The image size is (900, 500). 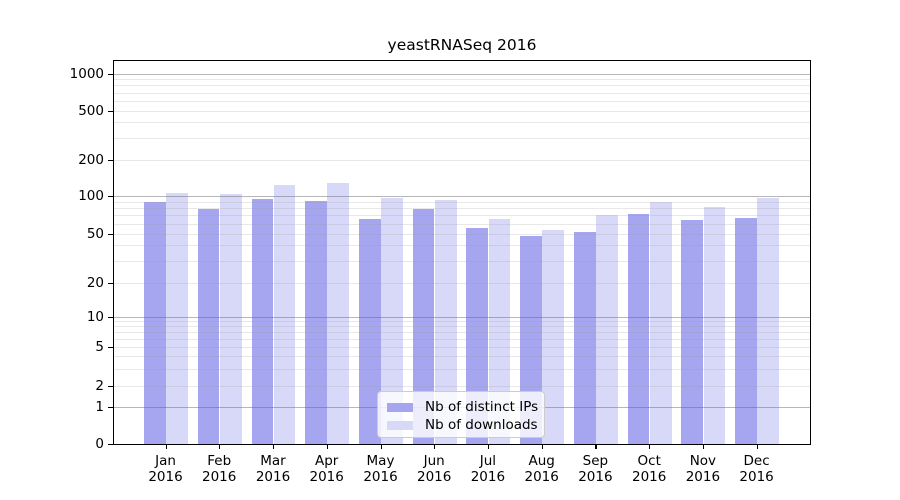 I want to click on y-tick-label-1000: 1000, so click(x=86, y=73).